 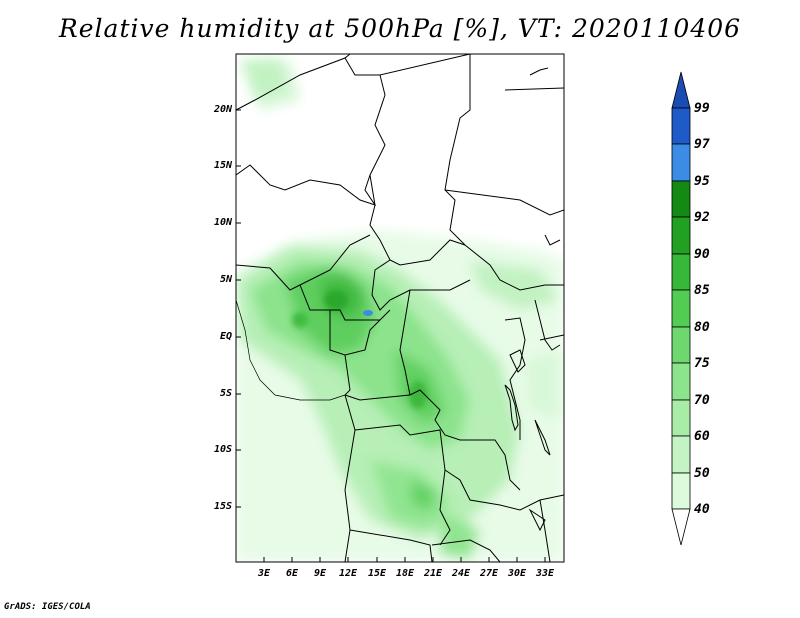 What do you see at coordinates (225, 336) in the screenshot?
I see `lat-label: EQ` at bounding box center [225, 336].